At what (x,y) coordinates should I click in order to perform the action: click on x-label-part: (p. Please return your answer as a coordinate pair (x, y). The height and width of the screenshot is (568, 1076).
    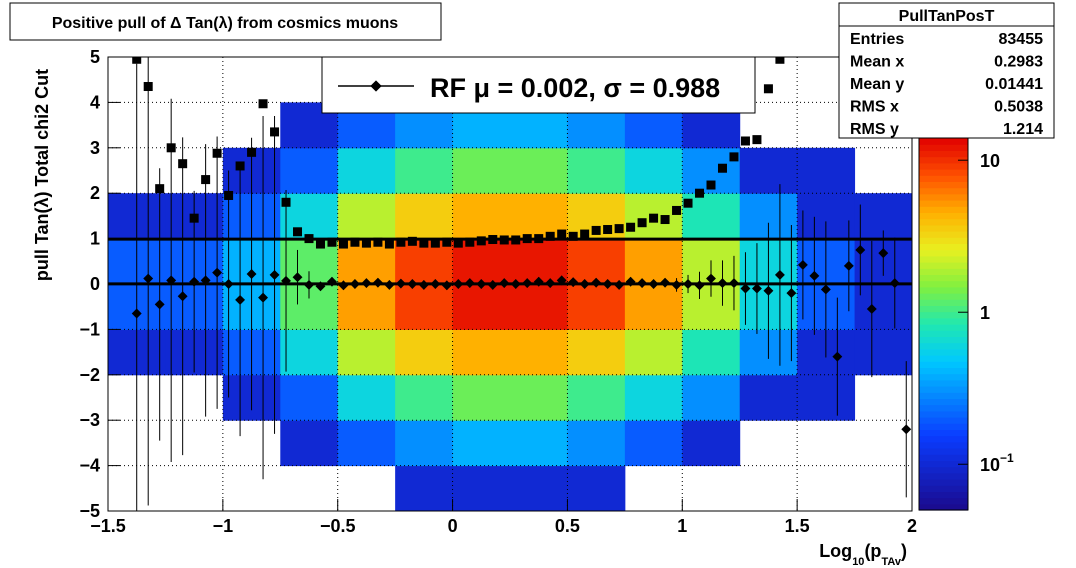
    Looking at the image, I should click on (872, 551).